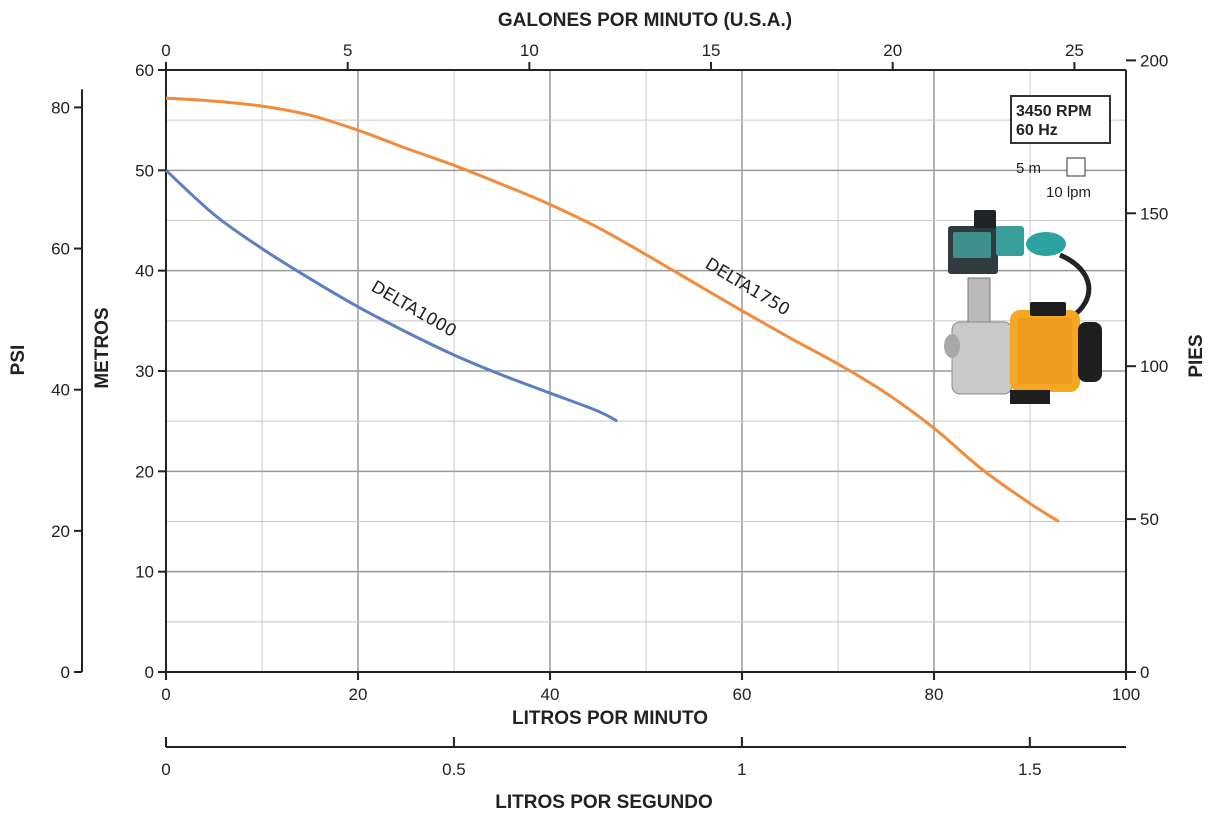 The image size is (1213, 821). What do you see at coordinates (1054, 111) in the screenshot?
I see `rpm-label: 3450 RPM` at bounding box center [1054, 111].